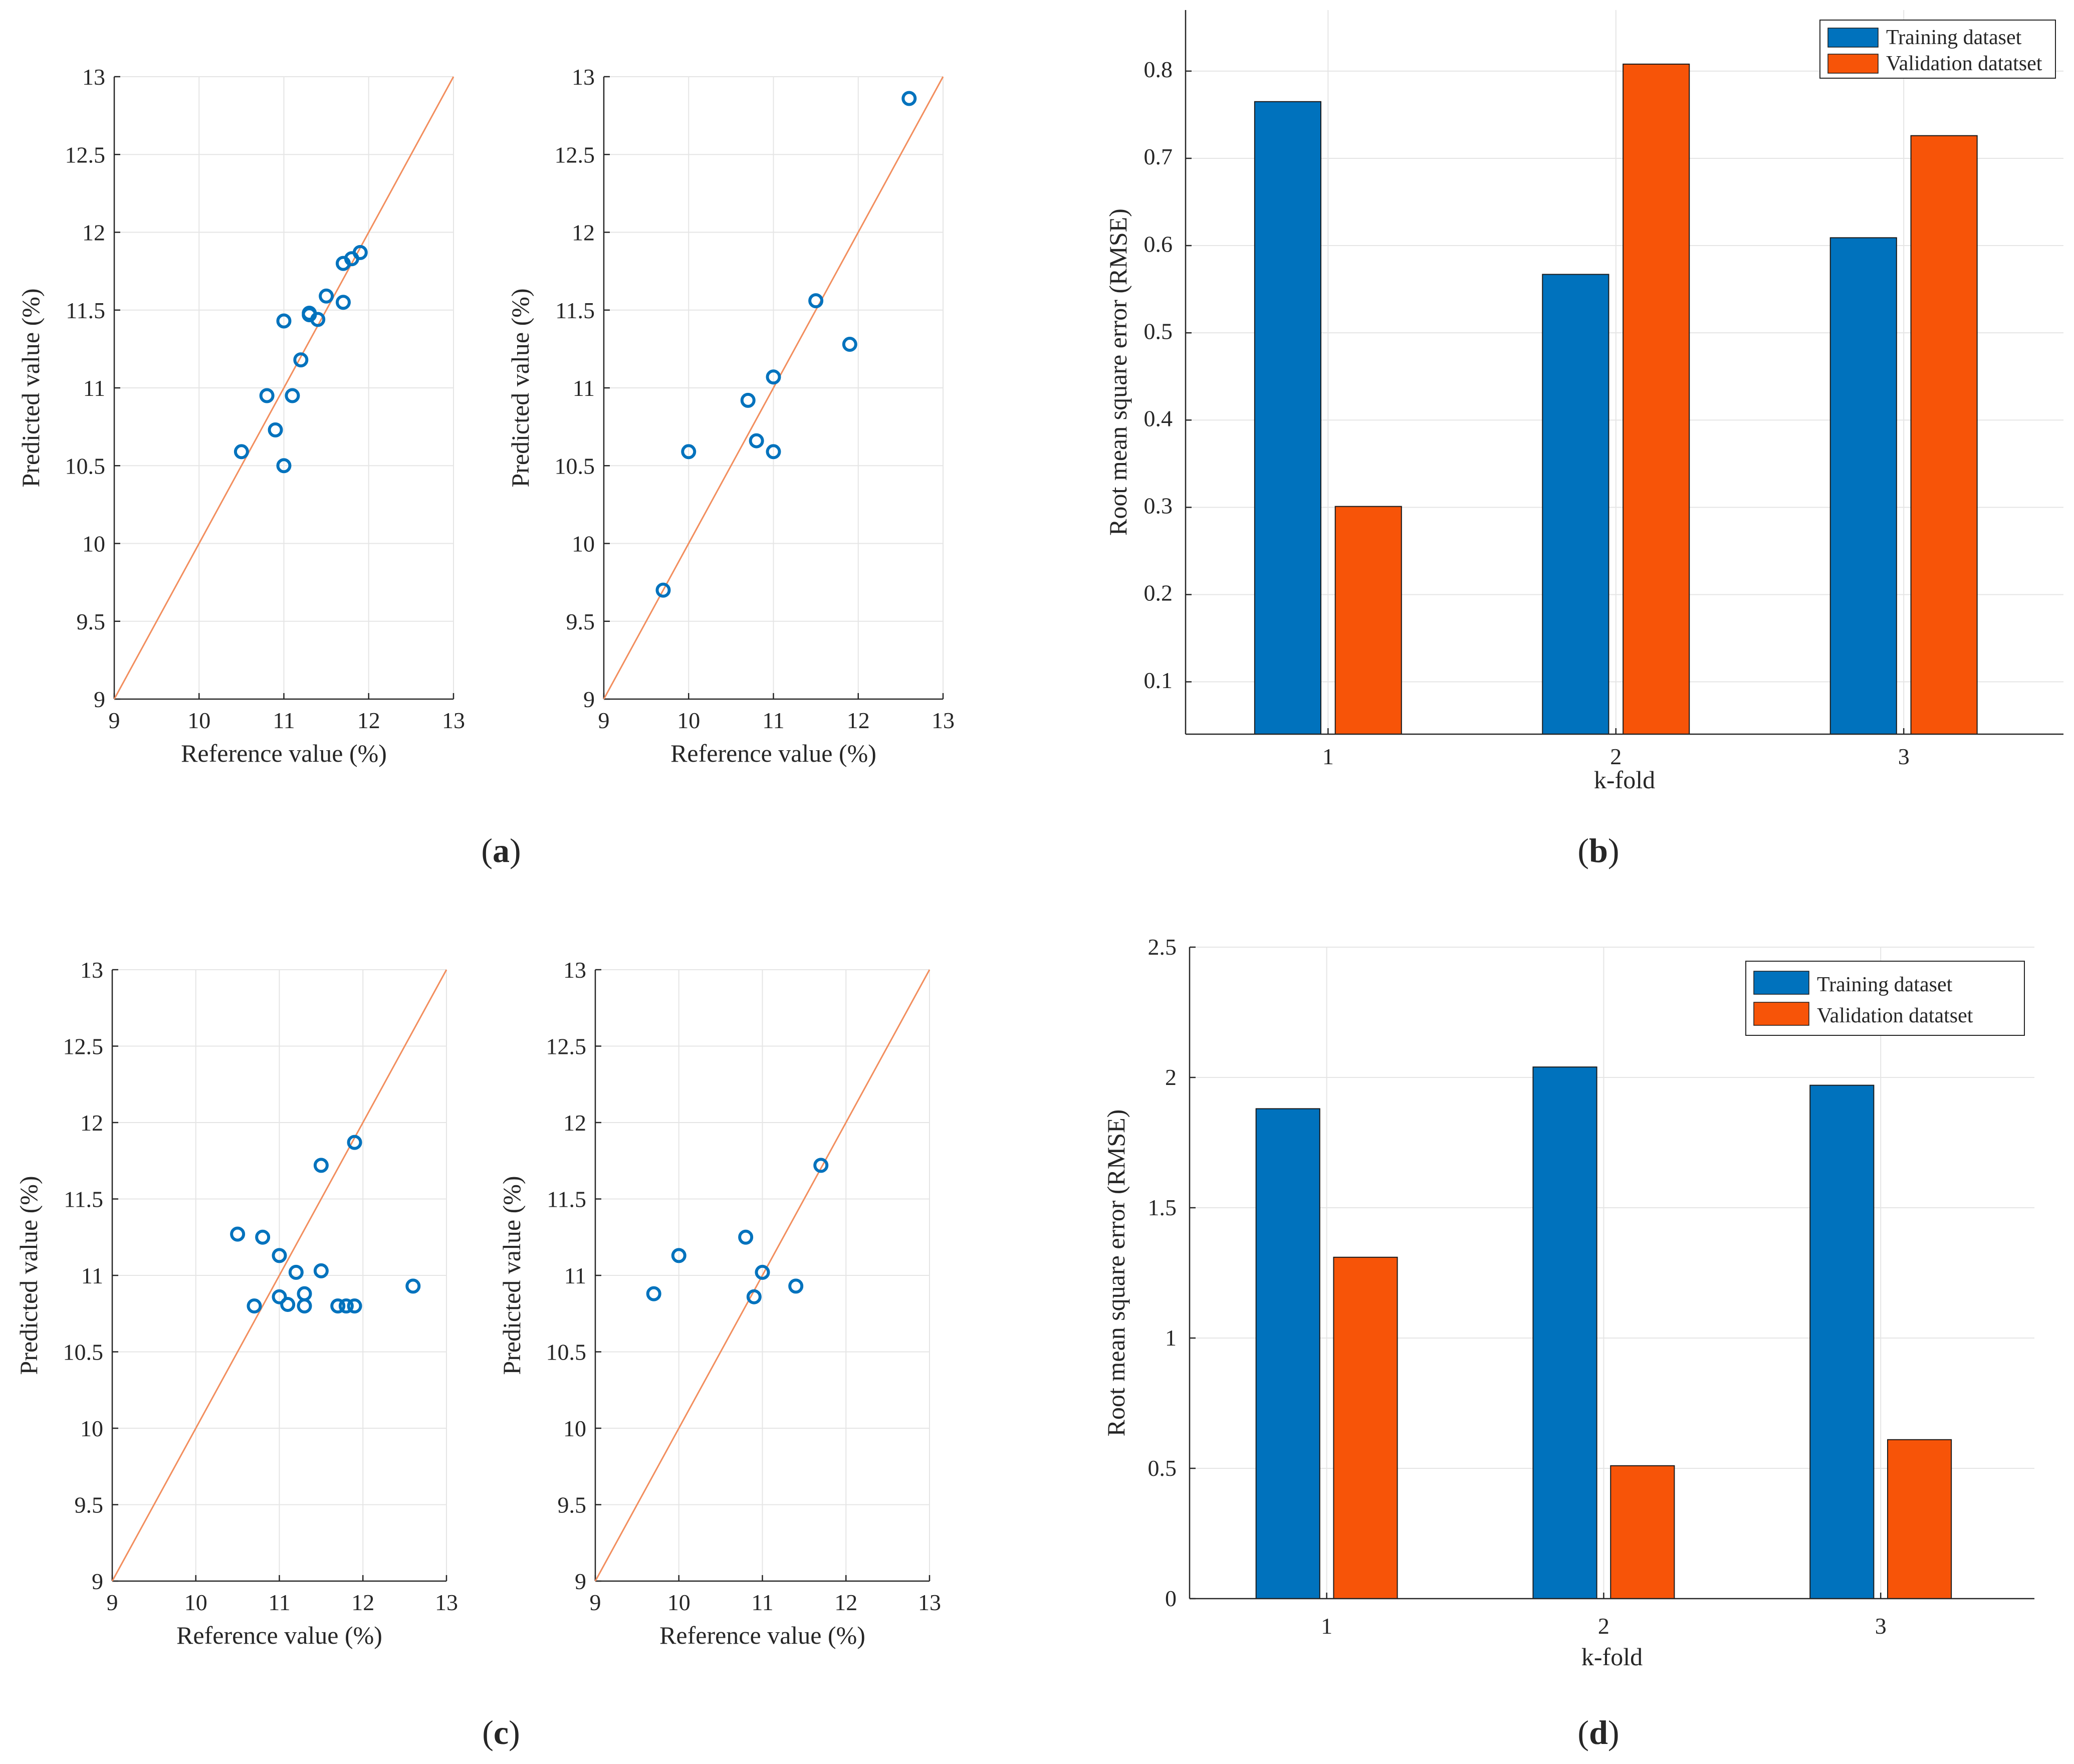 Image resolution: width=2074 pixels, height=1764 pixels. What do you see at coordinates (1163, 947) in the screenshot?
I see `y-tick-label: 2.5` at bounding box center [1163, 947].